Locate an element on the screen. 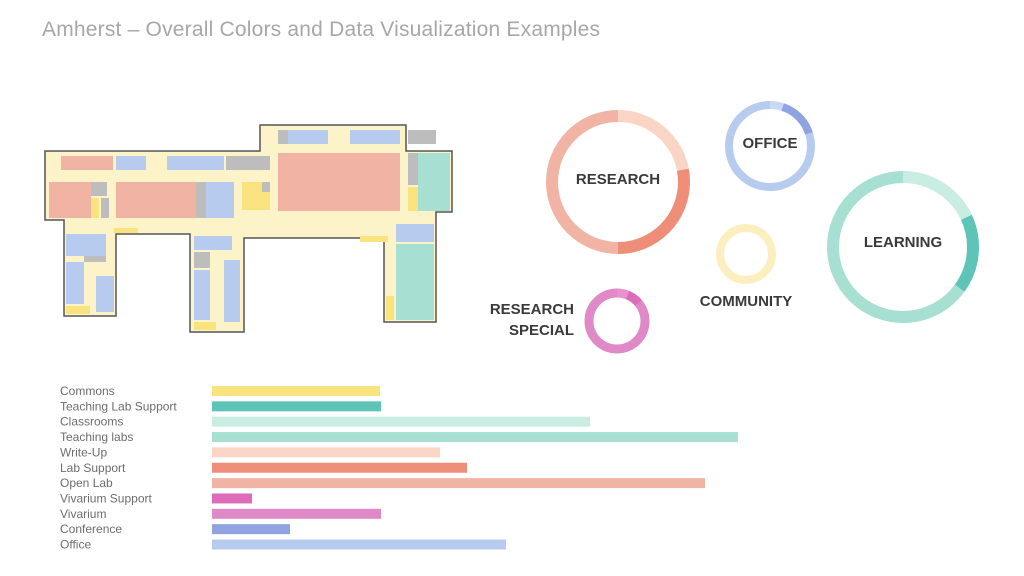 The image size is (1024, 576). bar-category-label: Teaching labs is located at coordinates (96, 437).